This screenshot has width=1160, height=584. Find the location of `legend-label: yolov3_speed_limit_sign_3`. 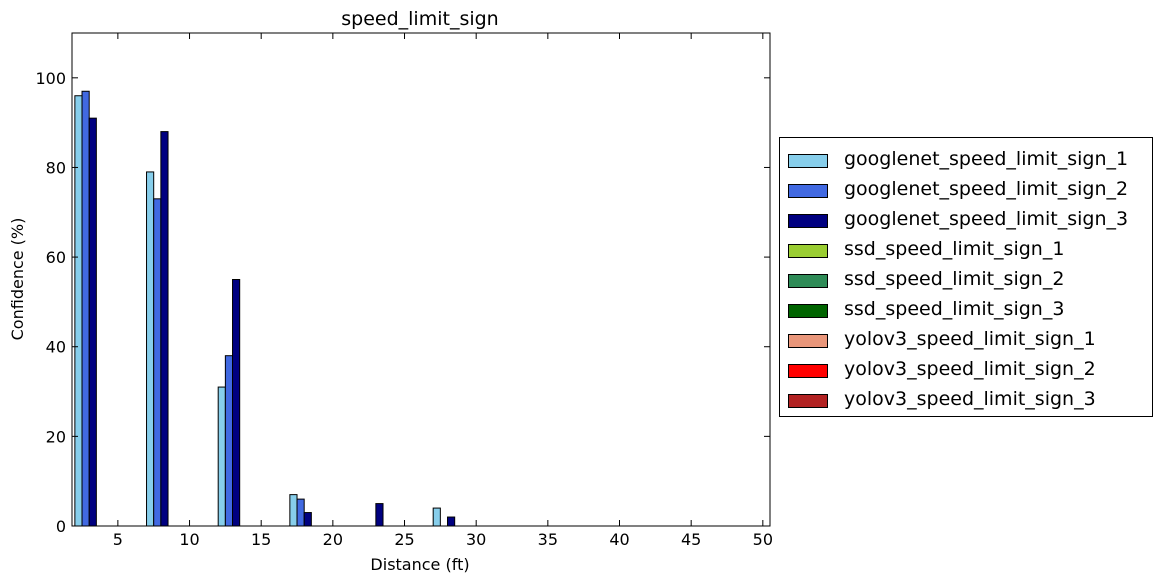

legend-label: yolov3_speed_limit_sign_3 is located at coordinates (970, 399).